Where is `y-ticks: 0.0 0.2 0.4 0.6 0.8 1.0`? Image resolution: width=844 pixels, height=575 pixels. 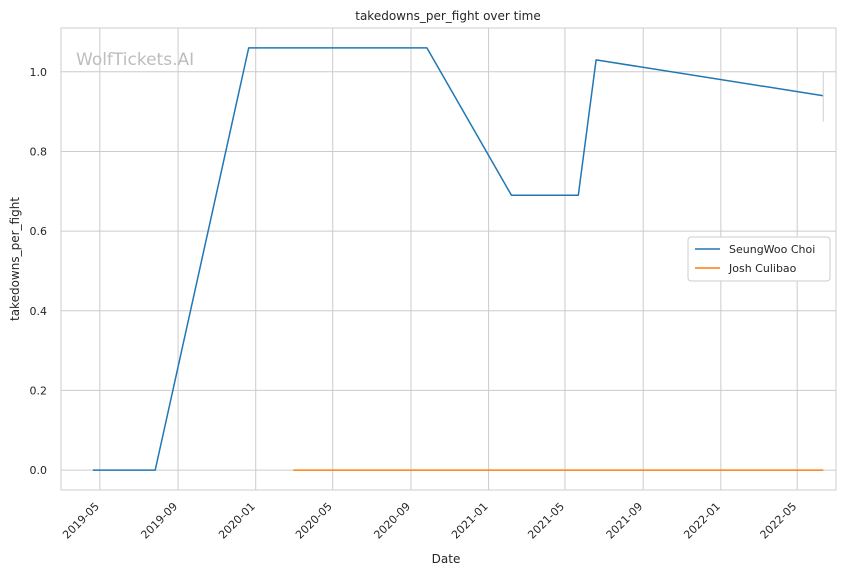
y-ticks: 0.0 0.2 0.4 0.6 0.8 1.0 is located at coordinates (39, 271).